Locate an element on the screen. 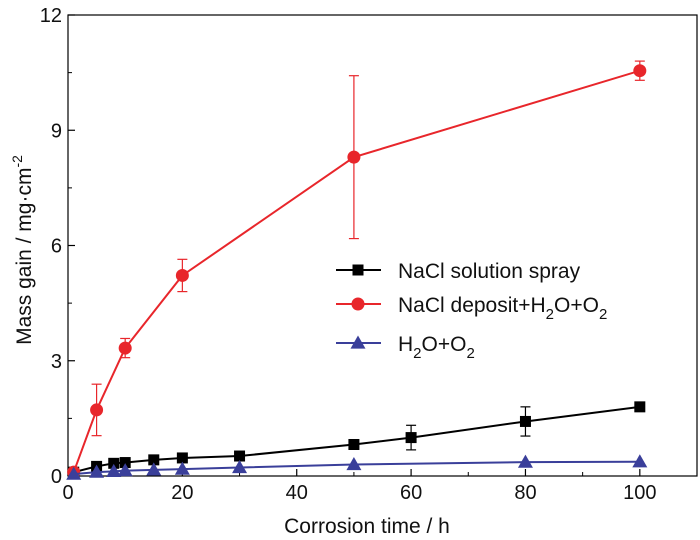 This screenshot has width=700, height=540. x-tick-label: 100 is located at coordinates (639, 493).